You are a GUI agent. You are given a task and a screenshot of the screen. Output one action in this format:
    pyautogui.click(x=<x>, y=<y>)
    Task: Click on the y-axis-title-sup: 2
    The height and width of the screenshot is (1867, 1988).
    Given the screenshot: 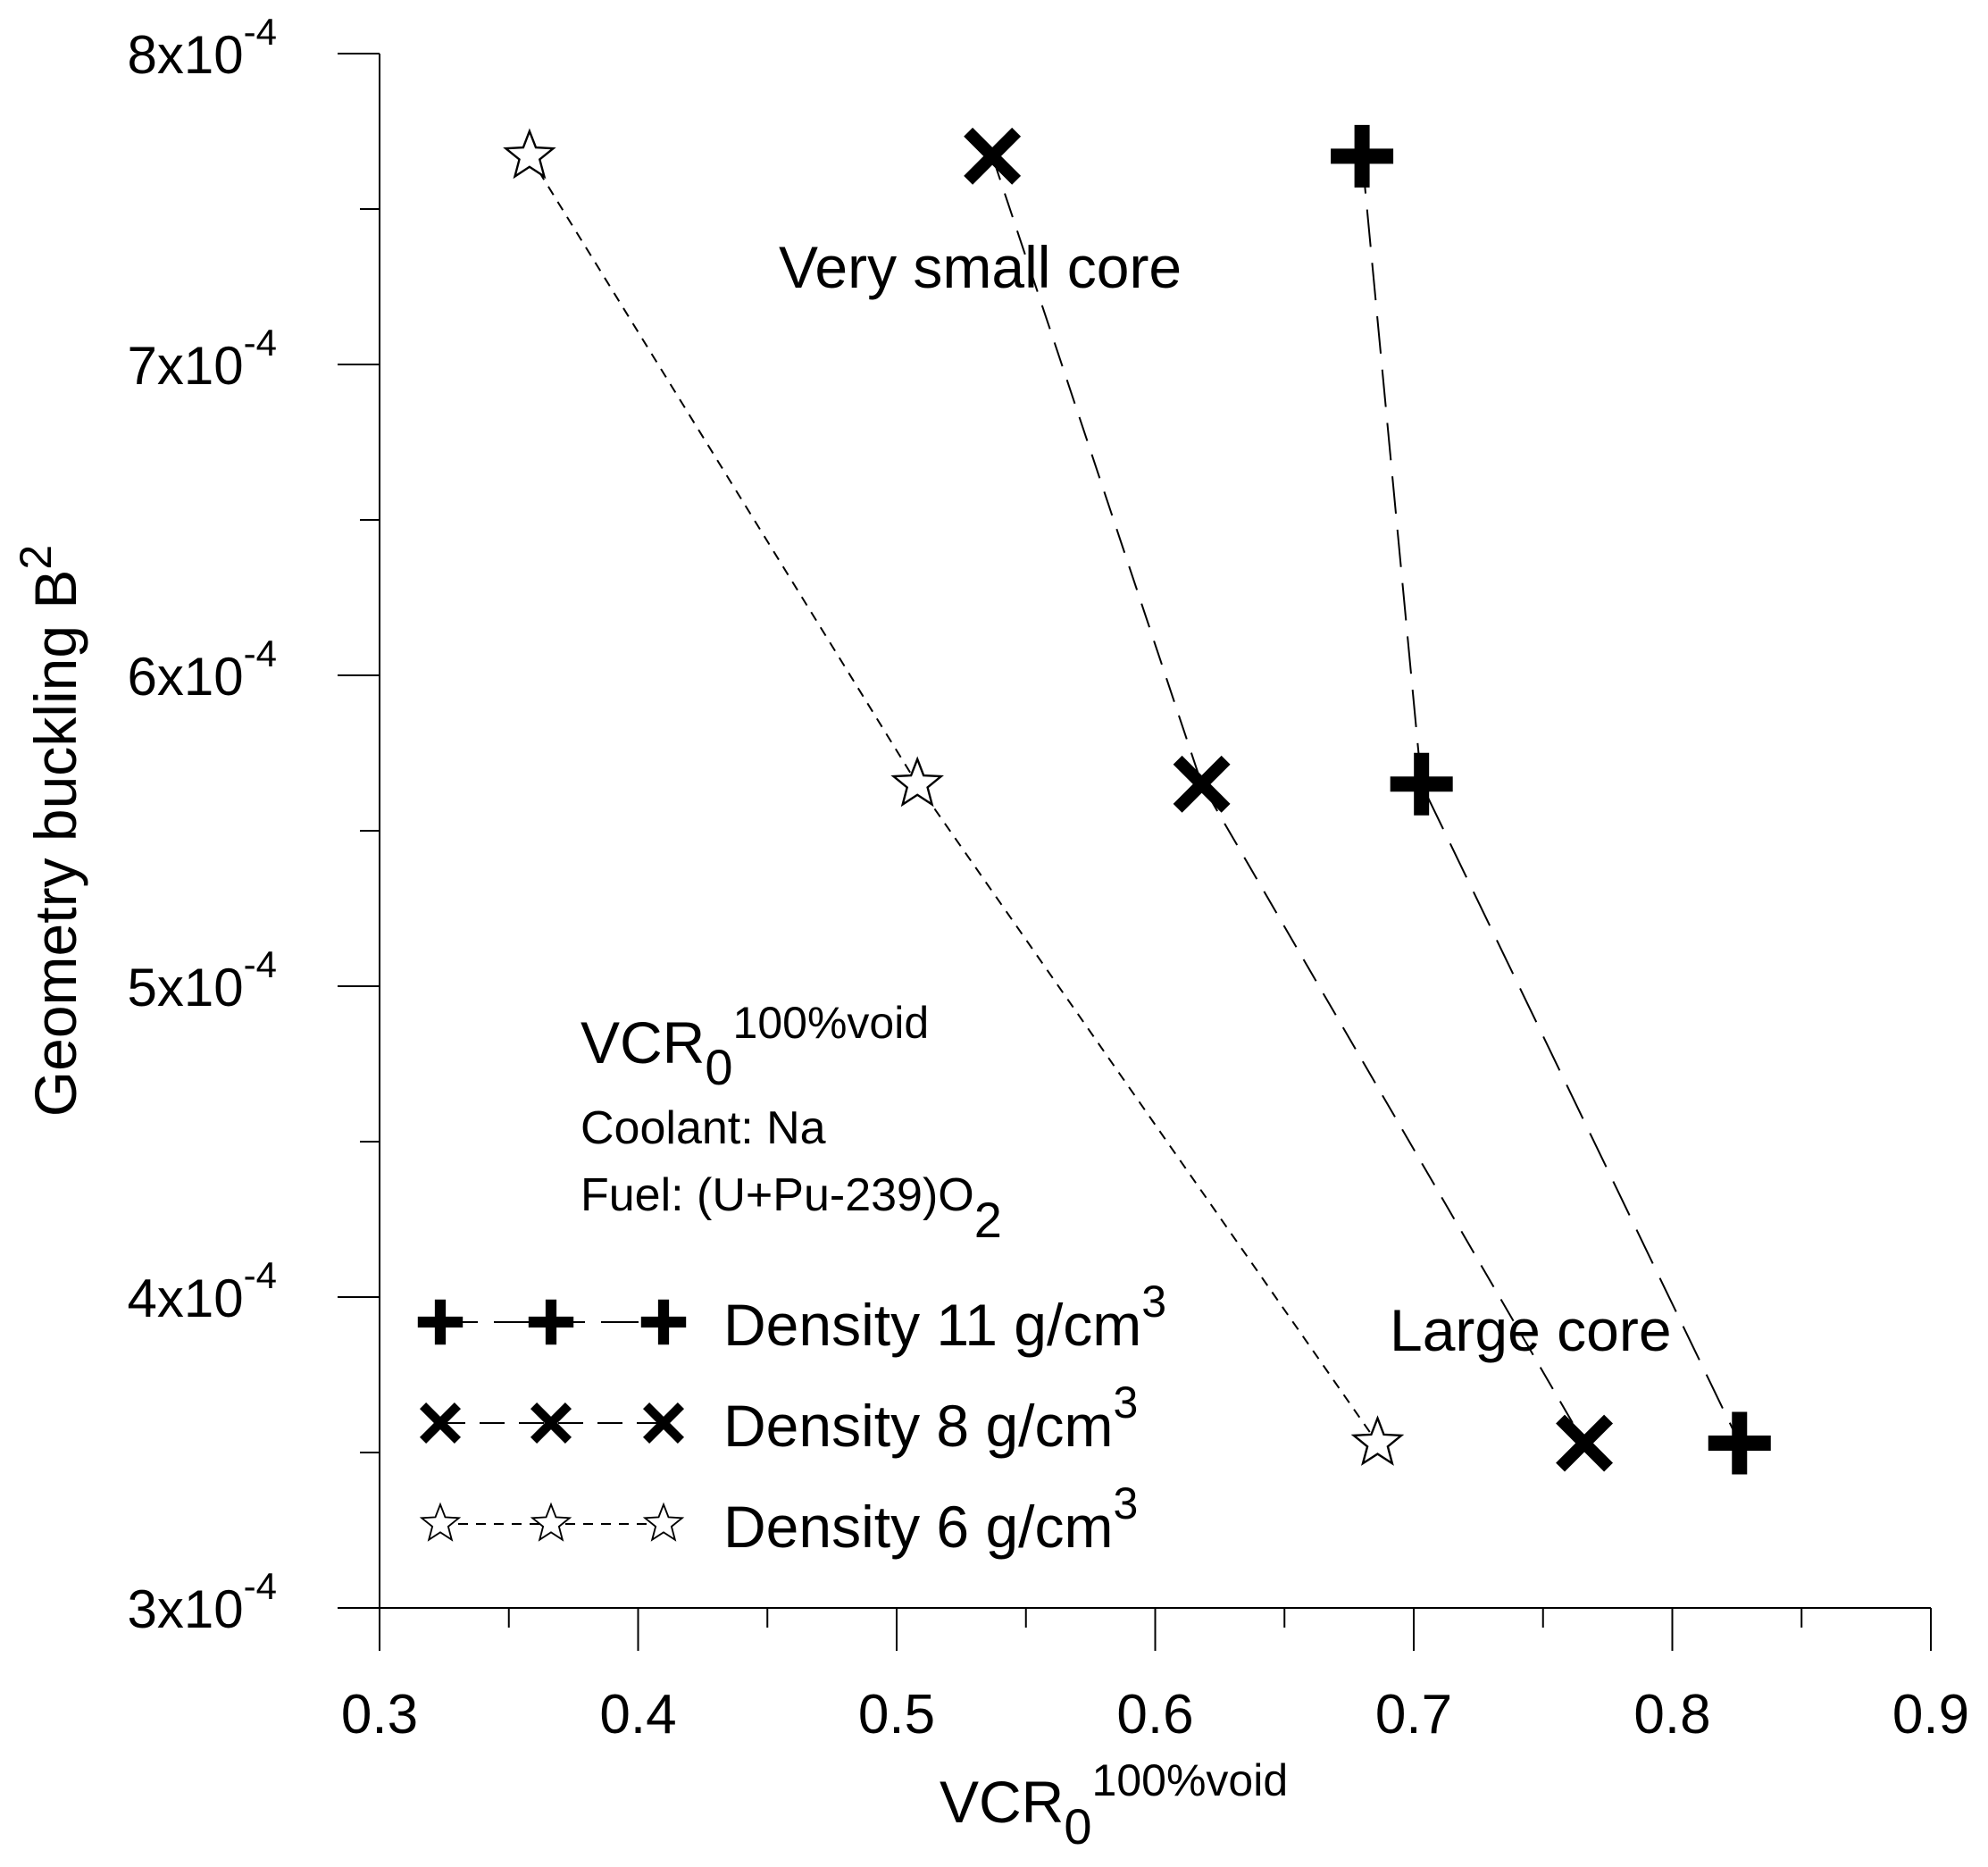 What is the action you would take?
    pyautogui.click(x=36, y=557)
    